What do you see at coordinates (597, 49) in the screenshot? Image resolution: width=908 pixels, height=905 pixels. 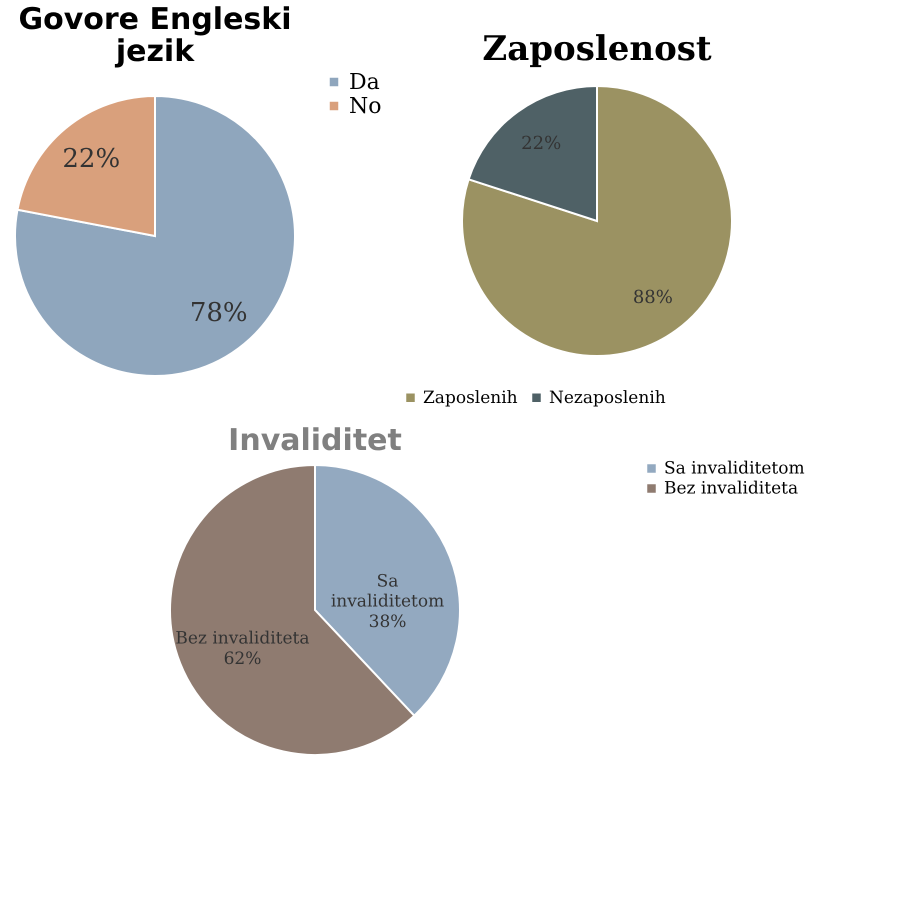 I see `chart-title: Zaposlenost` at bounding box center [597, 49].